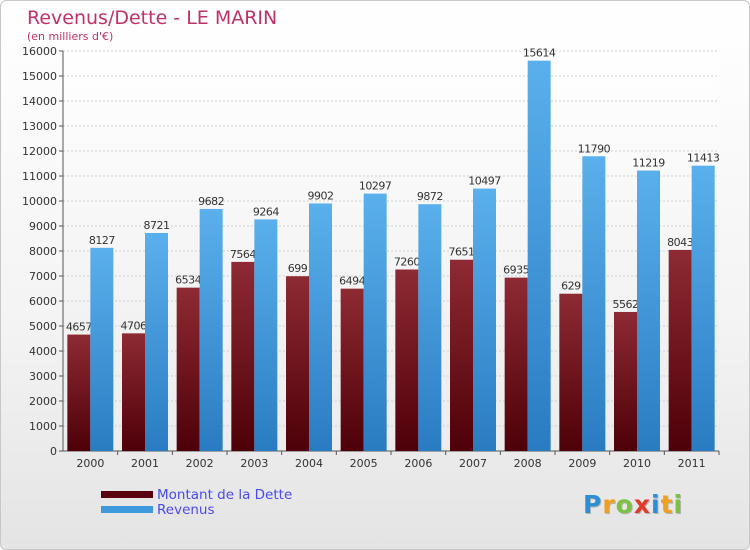 This screenshot has width=750, height=550. I want to click on legend-swatch-revenus, so click(127, 509).